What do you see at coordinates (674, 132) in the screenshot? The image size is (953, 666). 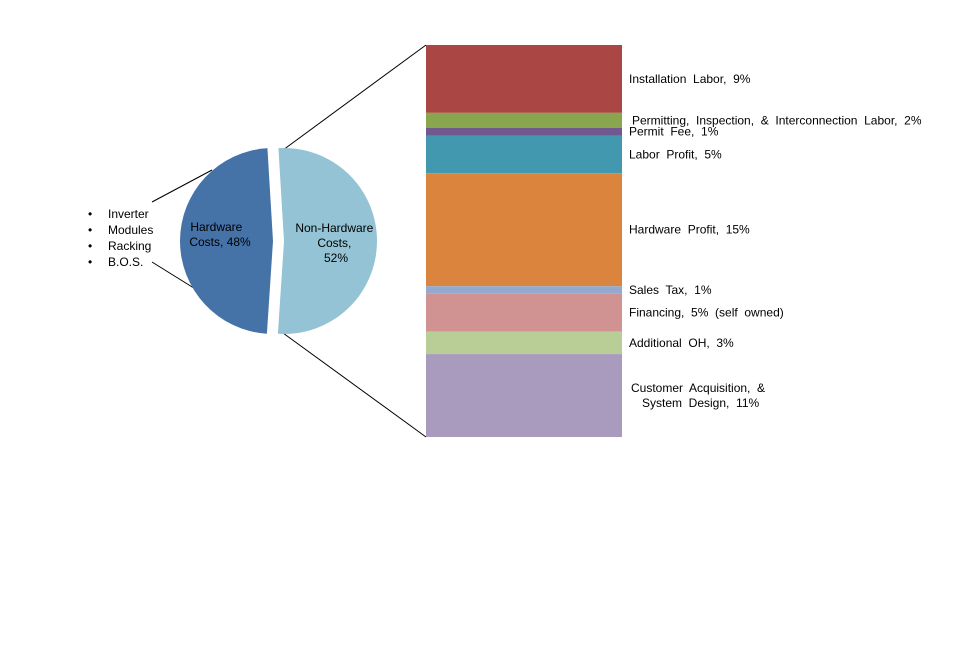 I see `bar-segment-label: Permit Fee, 1%` at bounding box center [674, 132].